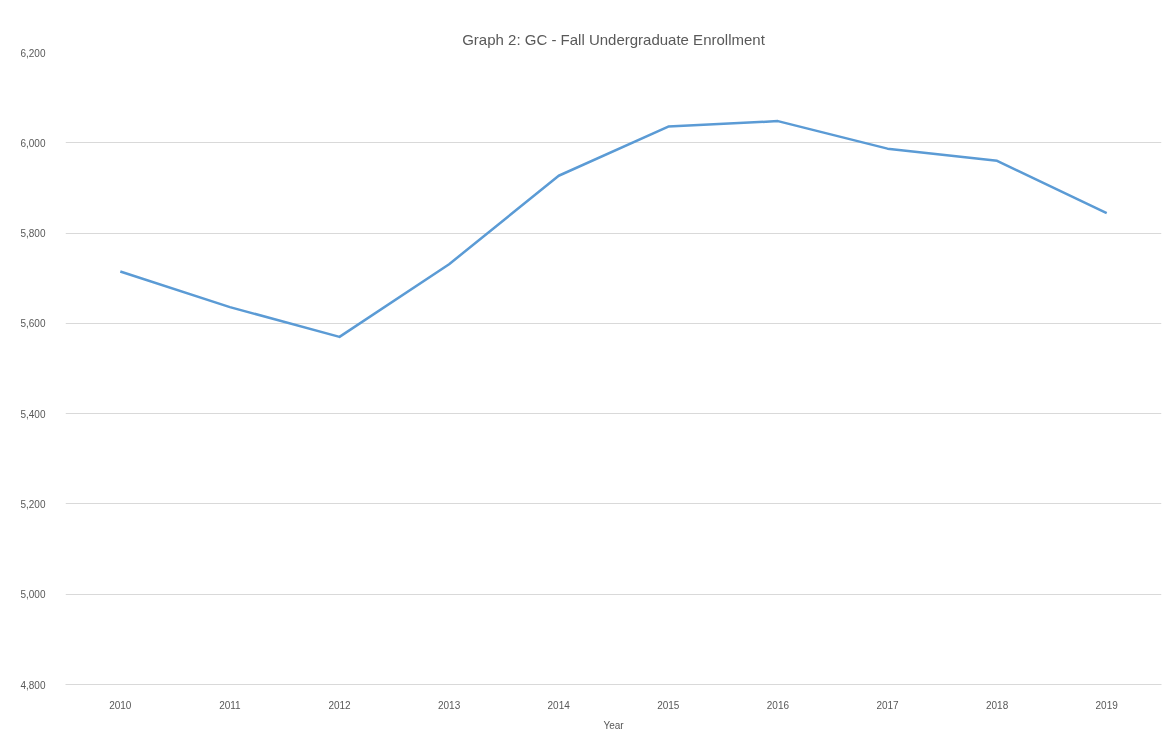  What do you see at coordinates (778, 705) in the screenshot?
I see `x-tick-label: 2016` at bounding box center [778, 705].